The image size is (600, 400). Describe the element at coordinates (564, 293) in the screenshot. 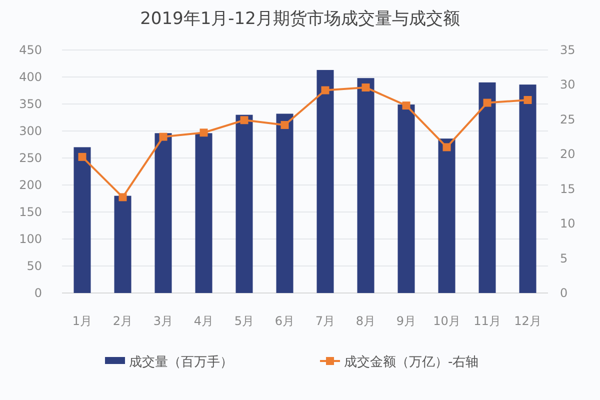

I see `y2-tick-label: 0` at that location.